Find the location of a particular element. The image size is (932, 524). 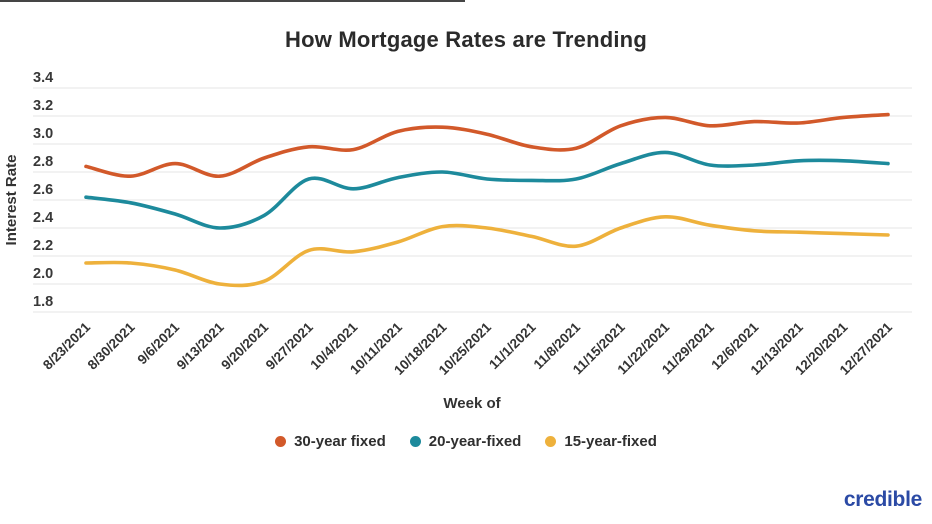

legend-item-30-year-fixed: 30-year fixed is located at coordinates (330, 441).